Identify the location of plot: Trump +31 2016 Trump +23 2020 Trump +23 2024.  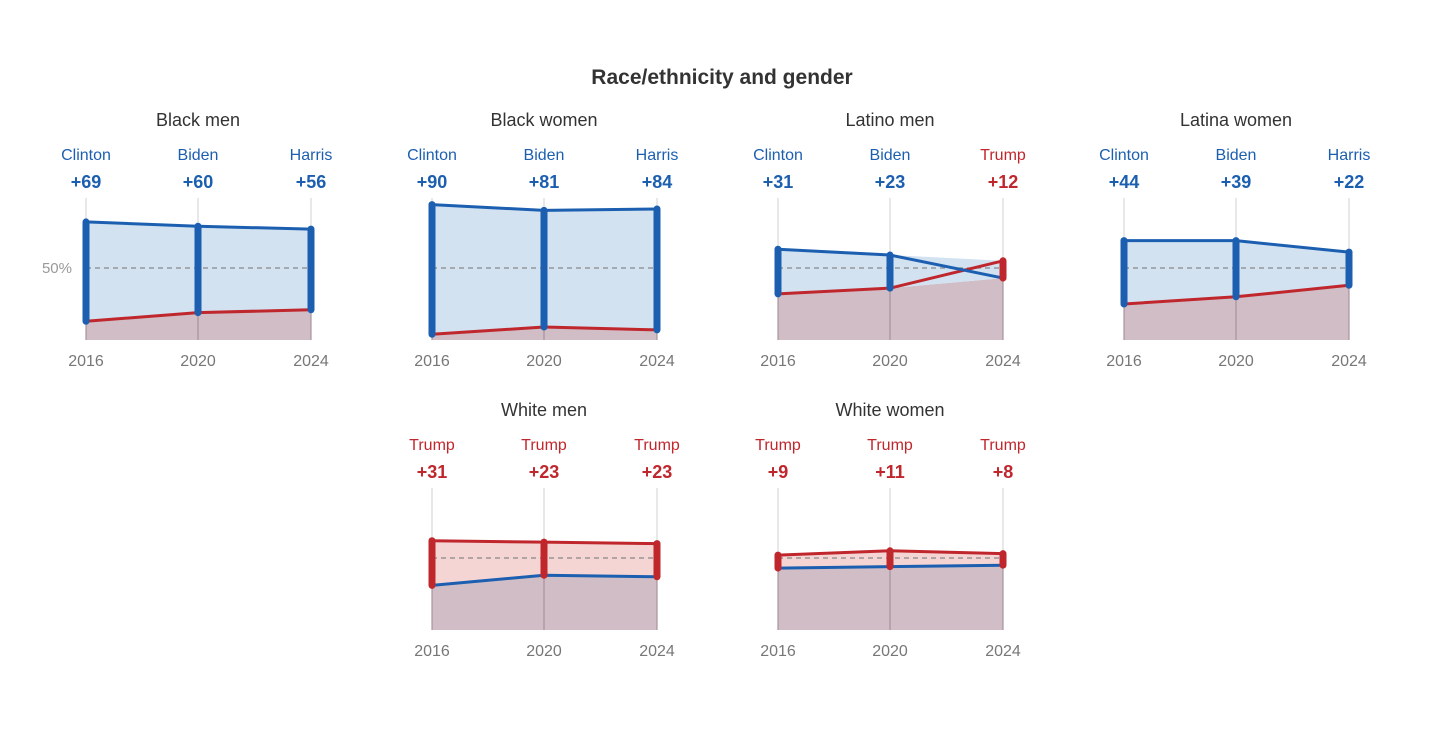
(544, 548).